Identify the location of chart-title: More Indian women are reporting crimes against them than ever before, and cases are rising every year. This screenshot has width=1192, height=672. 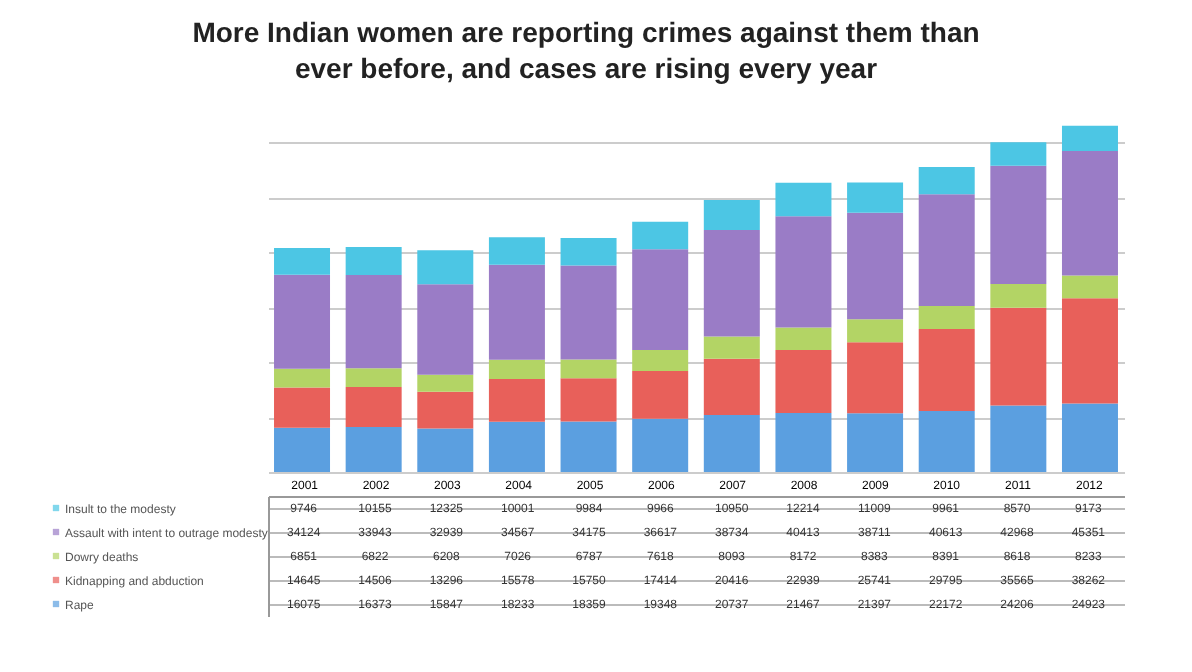
(586, 50).